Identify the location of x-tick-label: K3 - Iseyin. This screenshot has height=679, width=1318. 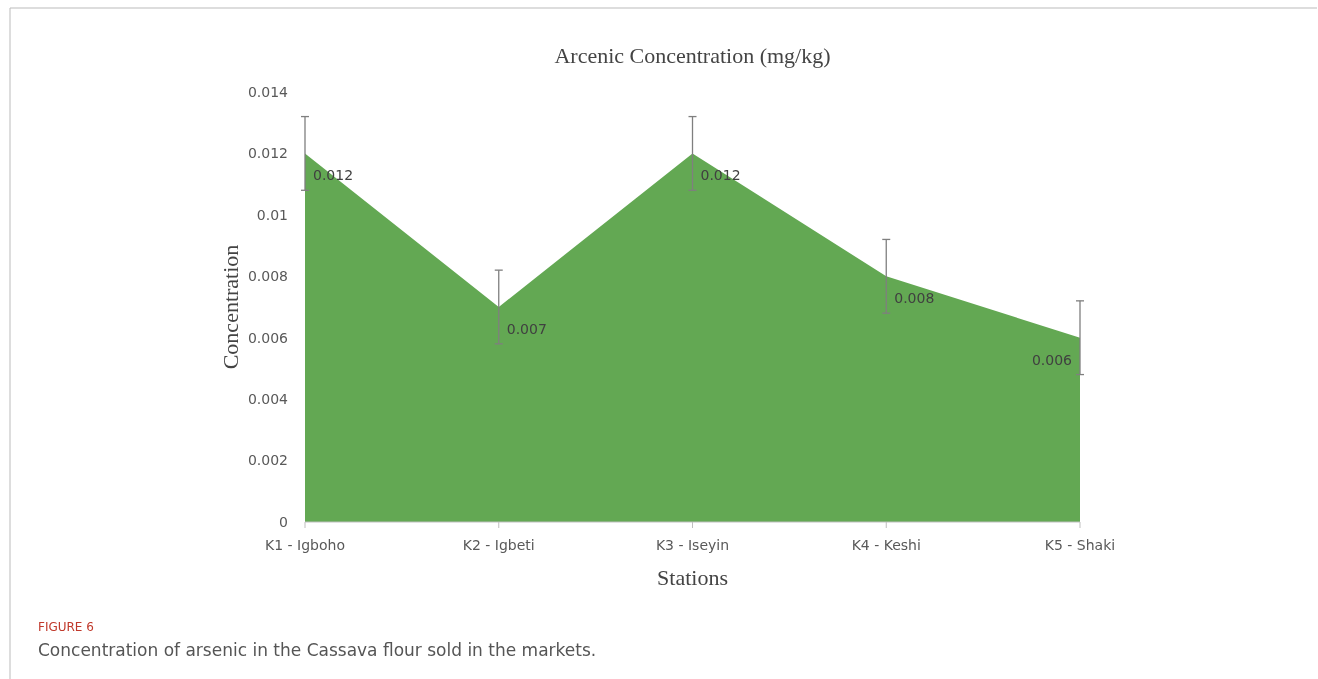
(692, 545).